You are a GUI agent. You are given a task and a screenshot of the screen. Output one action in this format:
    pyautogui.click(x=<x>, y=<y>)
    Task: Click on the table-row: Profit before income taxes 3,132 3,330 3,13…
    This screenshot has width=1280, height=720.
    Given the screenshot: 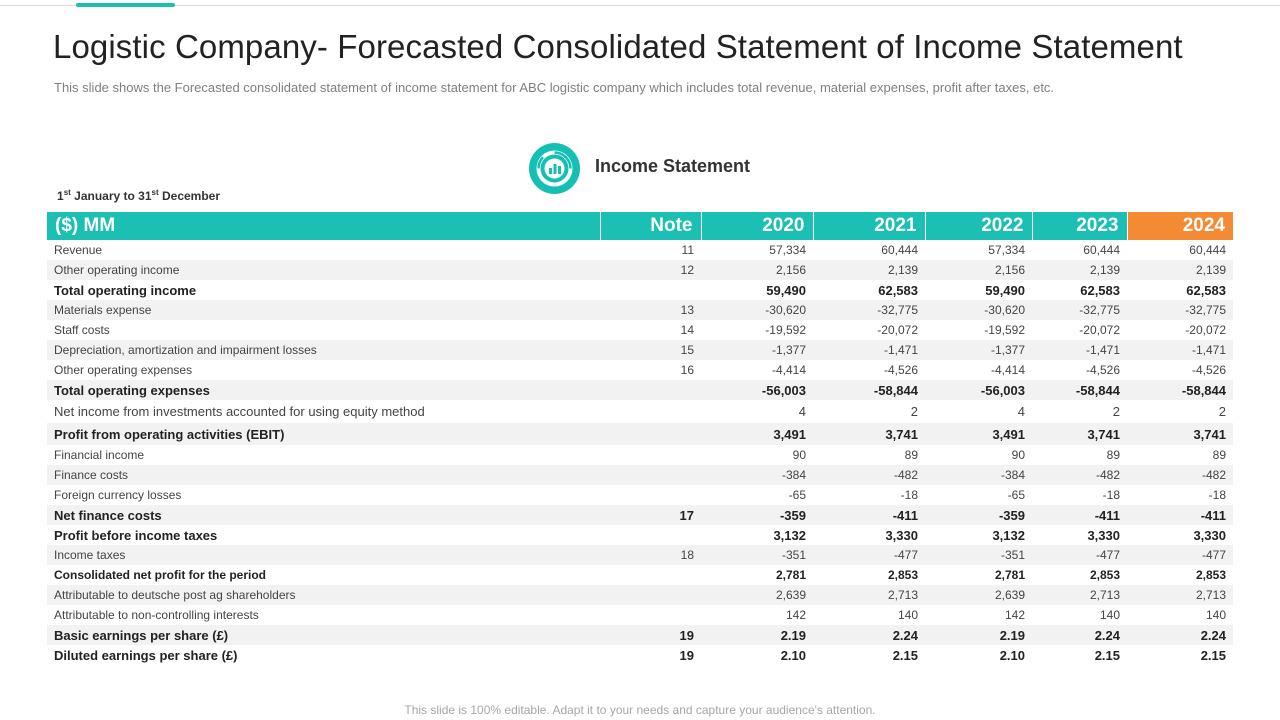 What is the action you would take?
    pyautogui.click(x=640, y=535)
    